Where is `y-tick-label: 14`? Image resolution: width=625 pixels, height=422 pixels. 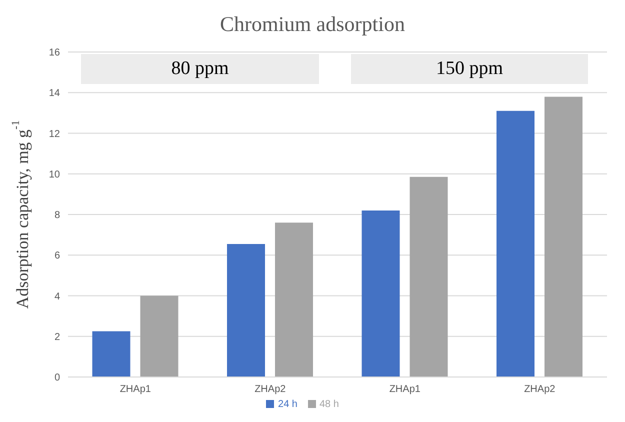
y-tick-label: 14 is located at coordinates (54, 94).